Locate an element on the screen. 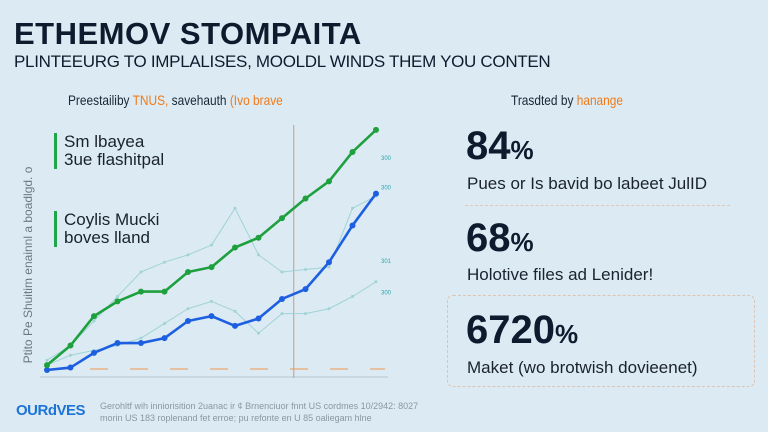 Image resolution: width=768 pixels, height=432 pixels. chart-heading-highlight-2: (Ivo brave is located at coordinates (256, 100).